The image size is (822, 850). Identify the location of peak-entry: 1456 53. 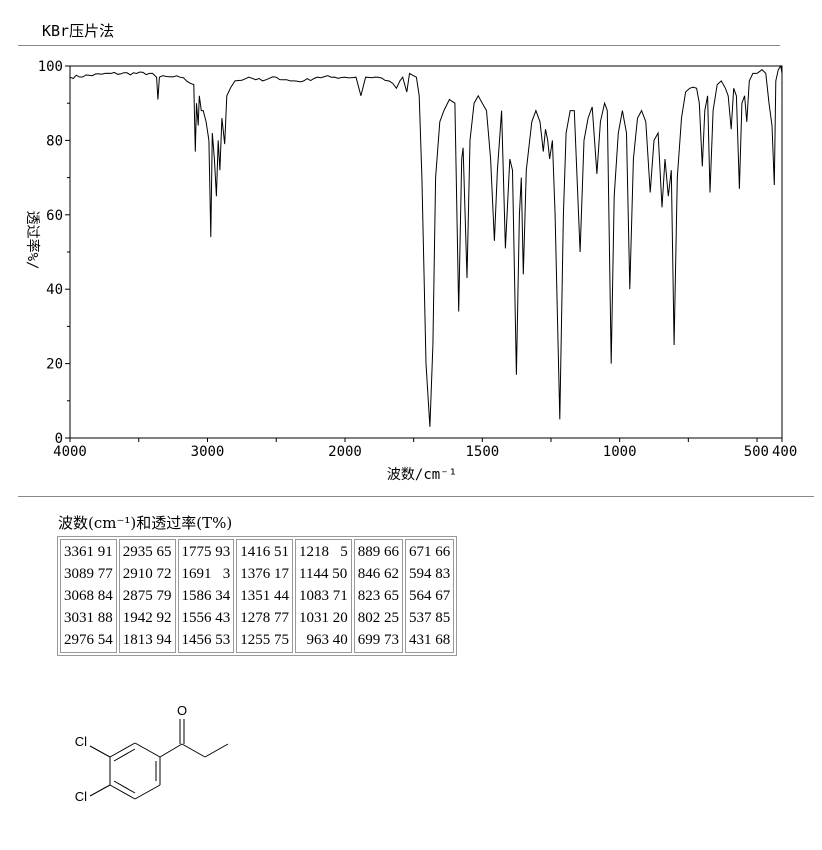
(206, 640).